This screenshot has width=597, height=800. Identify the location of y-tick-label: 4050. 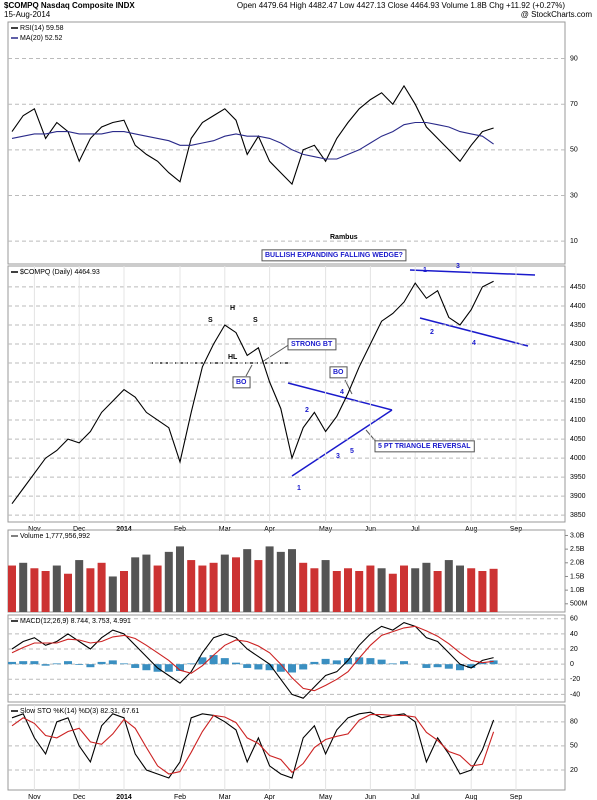
(578, 439).